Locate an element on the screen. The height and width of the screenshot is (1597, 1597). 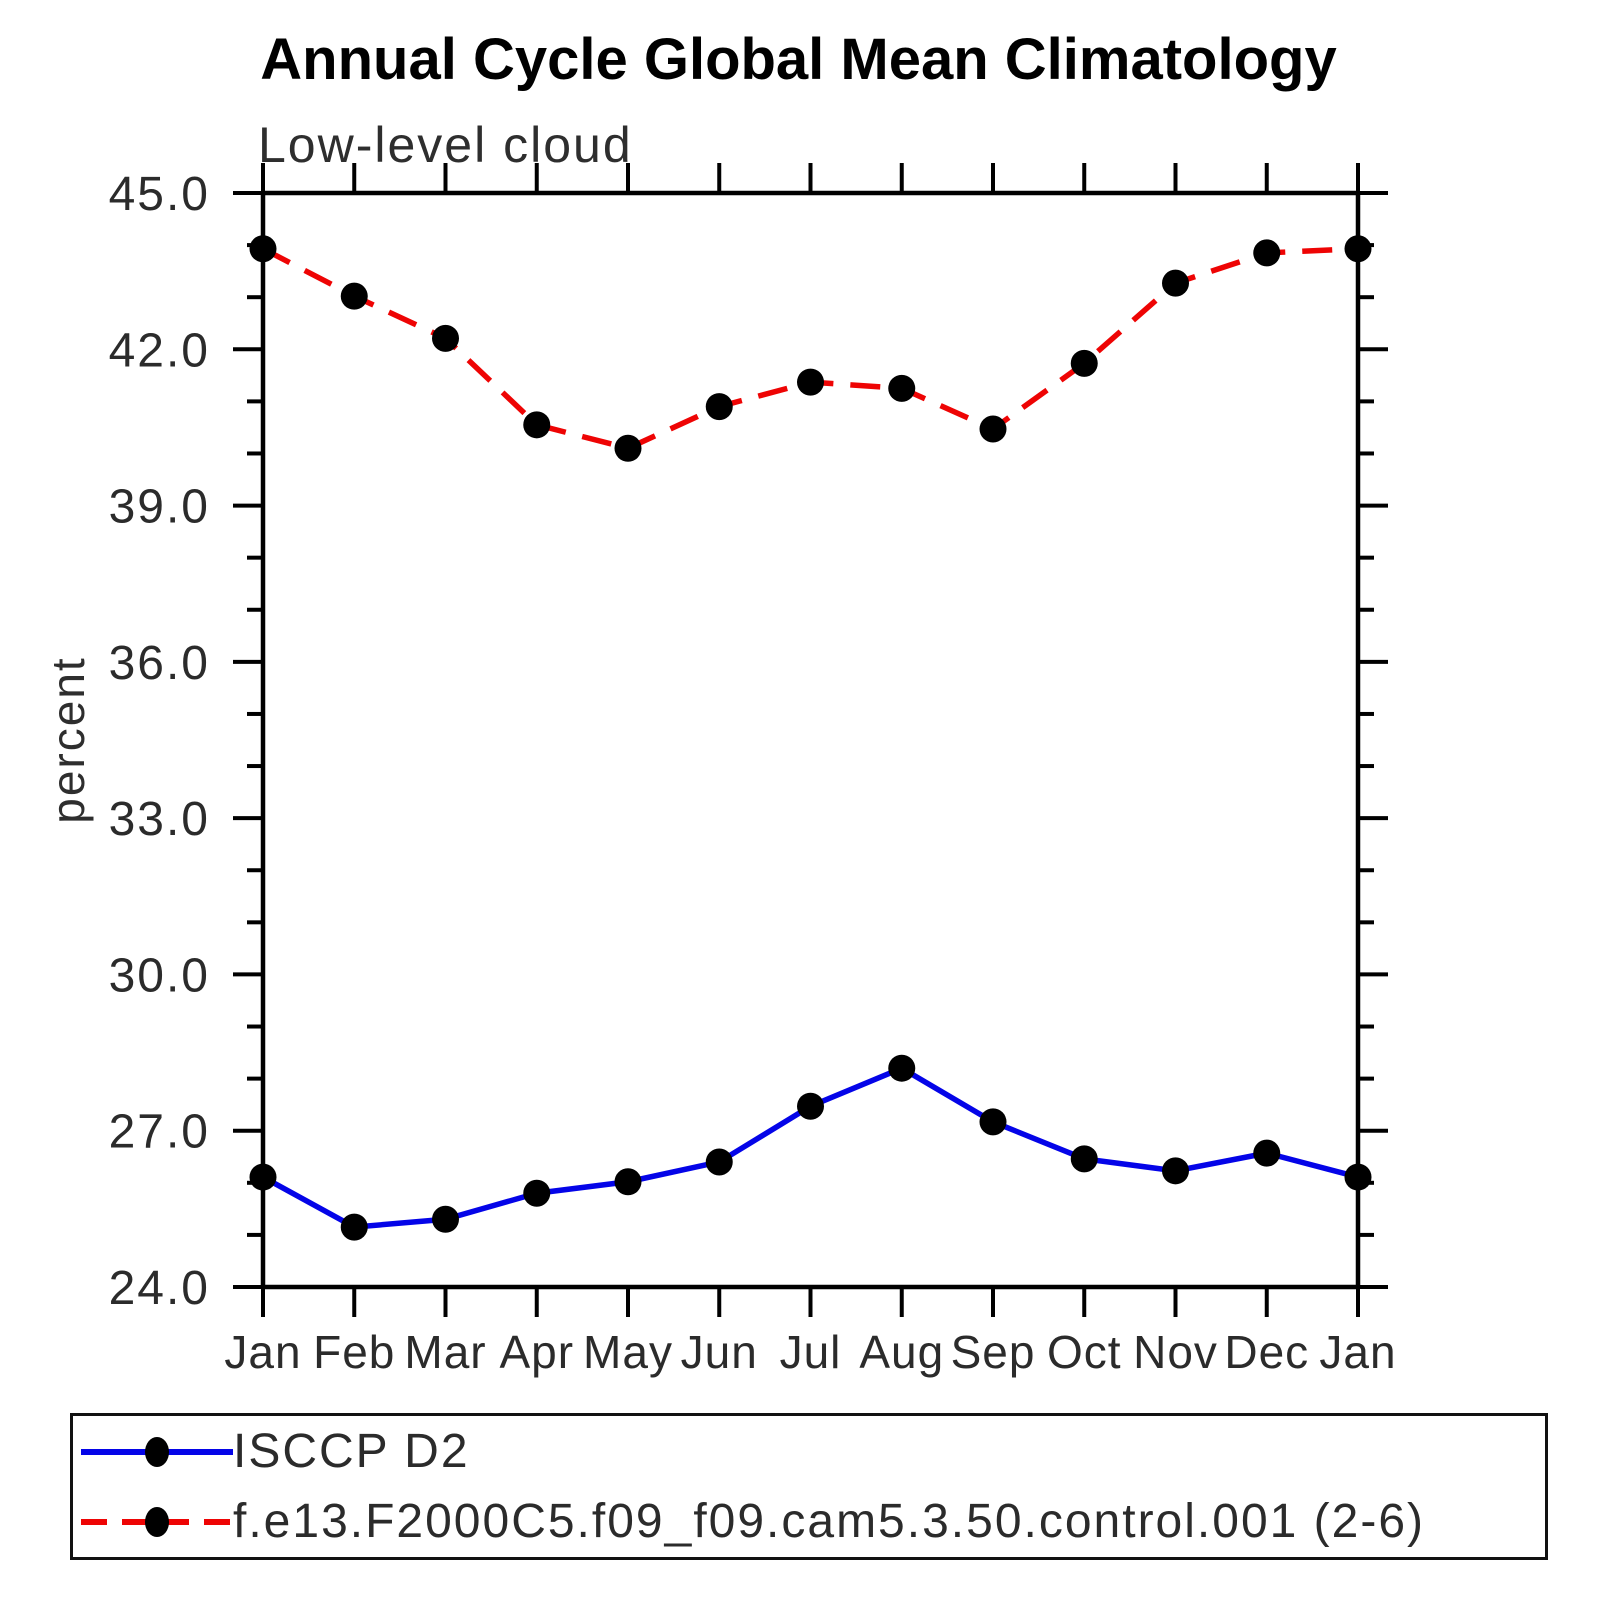
y-tick-label: 24.0 is located at coordinates (159, 1288).